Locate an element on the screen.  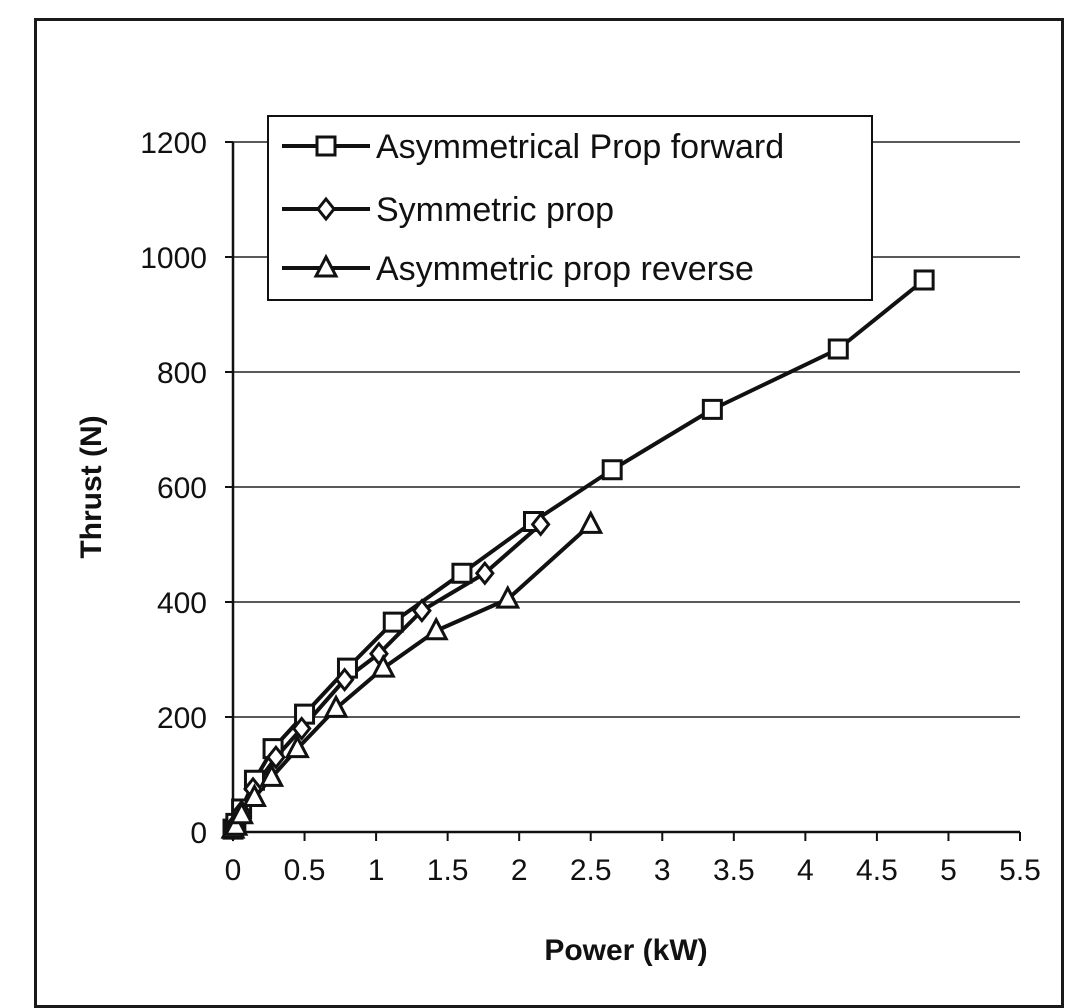
y-tick-label: 400 is located at coordinates (182, 603).